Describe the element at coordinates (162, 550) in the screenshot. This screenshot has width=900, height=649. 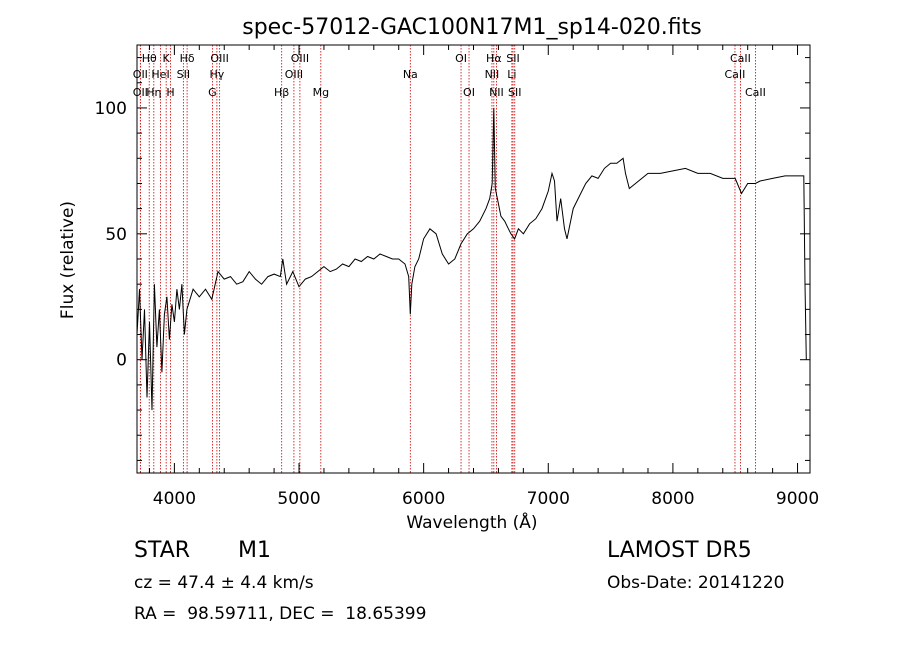
I see `object-class: STAR` at that location.